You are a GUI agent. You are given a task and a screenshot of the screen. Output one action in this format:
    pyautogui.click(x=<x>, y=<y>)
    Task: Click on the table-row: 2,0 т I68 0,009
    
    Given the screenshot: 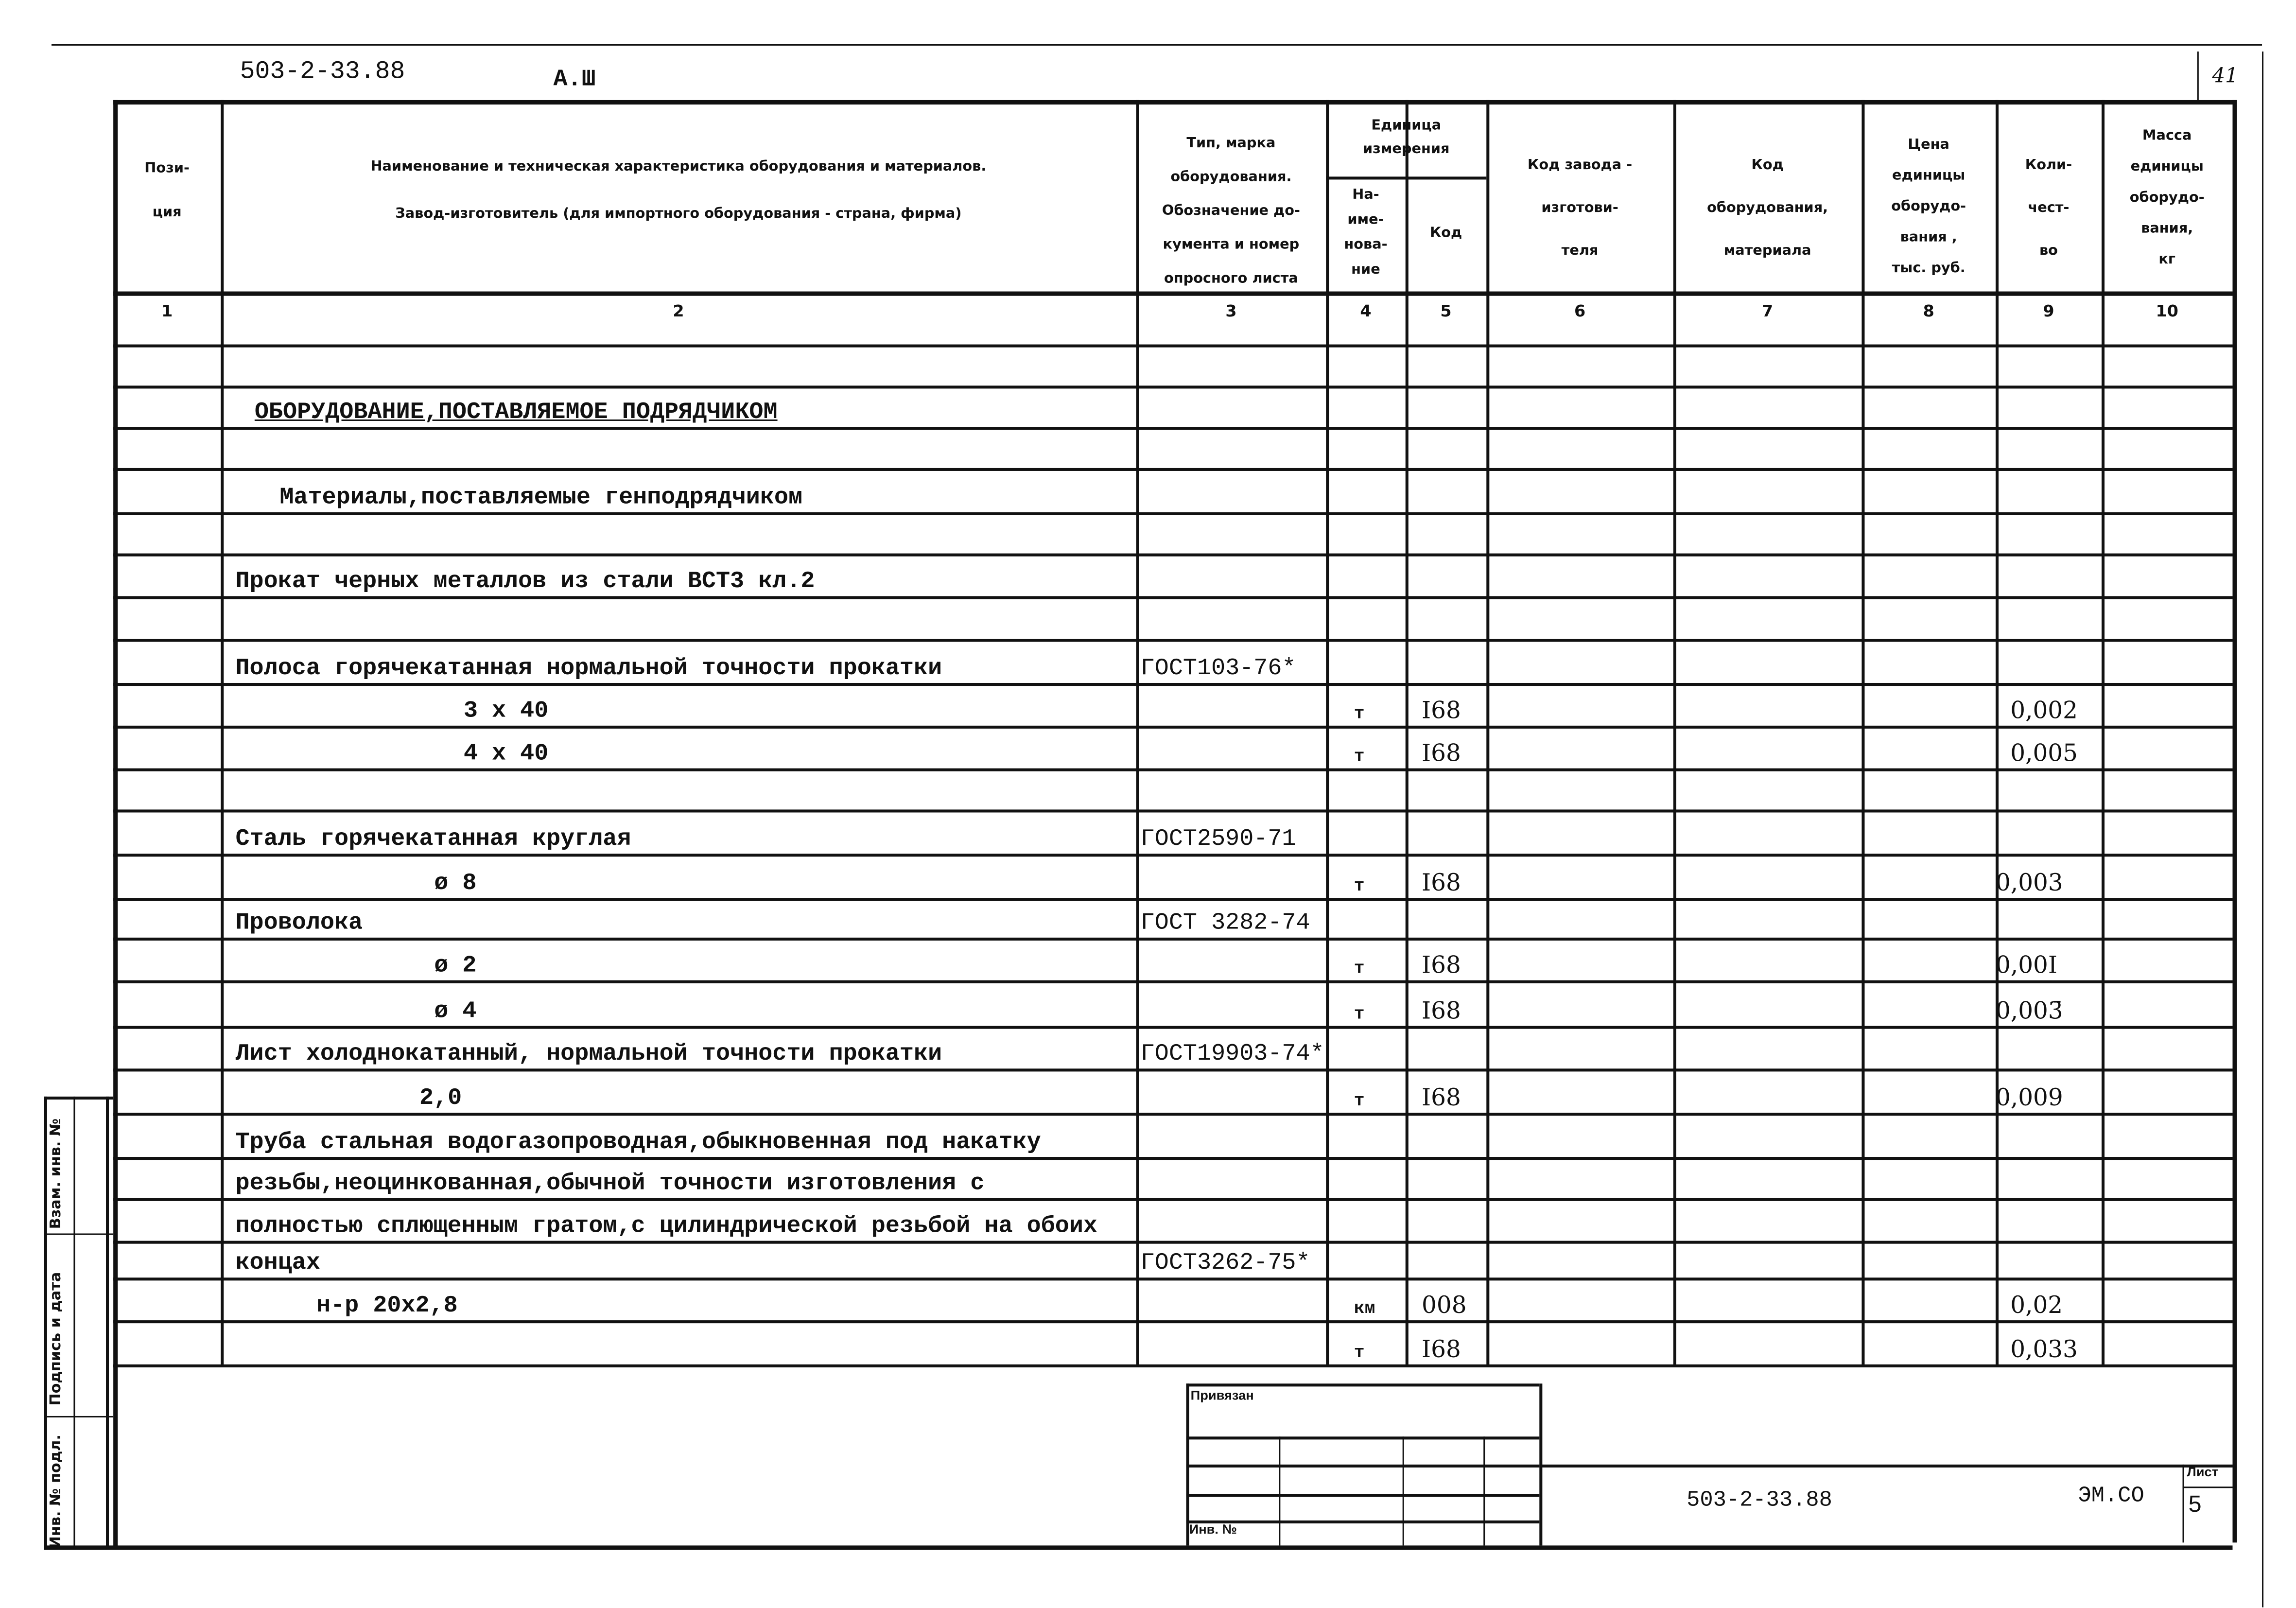 What is the action you would take?
    pyautogui.click(x=1172, y=1090)
    